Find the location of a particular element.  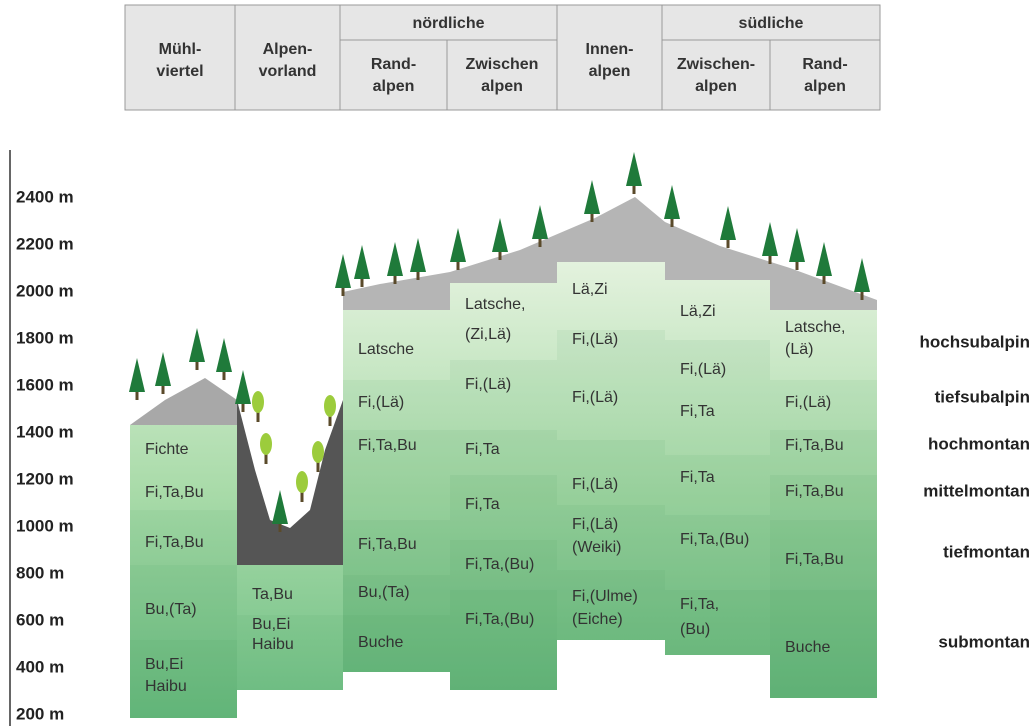

mountain is located at coordinates (183, 401).